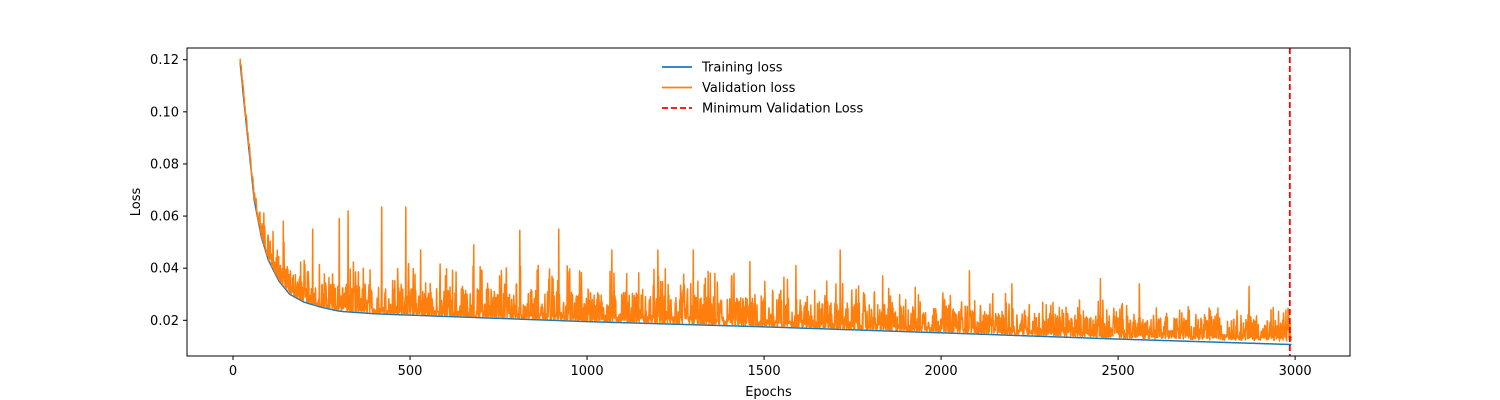 Image resolution: width=1500 pixels, height=400 pixels. Describe the element at coordinates (782, 109) in the screenshot. I see `legend-label-min-val: Minimum Validation Loss` at that location.